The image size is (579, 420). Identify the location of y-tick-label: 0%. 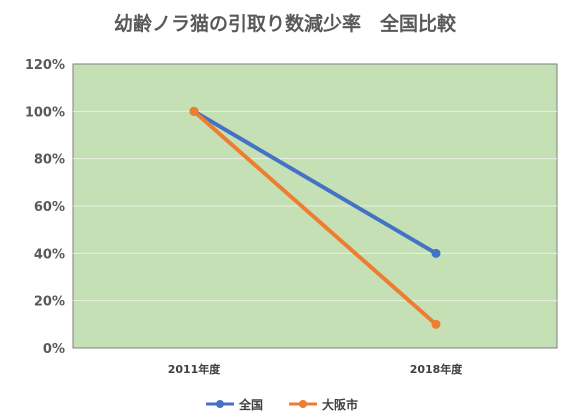
(54, 349).